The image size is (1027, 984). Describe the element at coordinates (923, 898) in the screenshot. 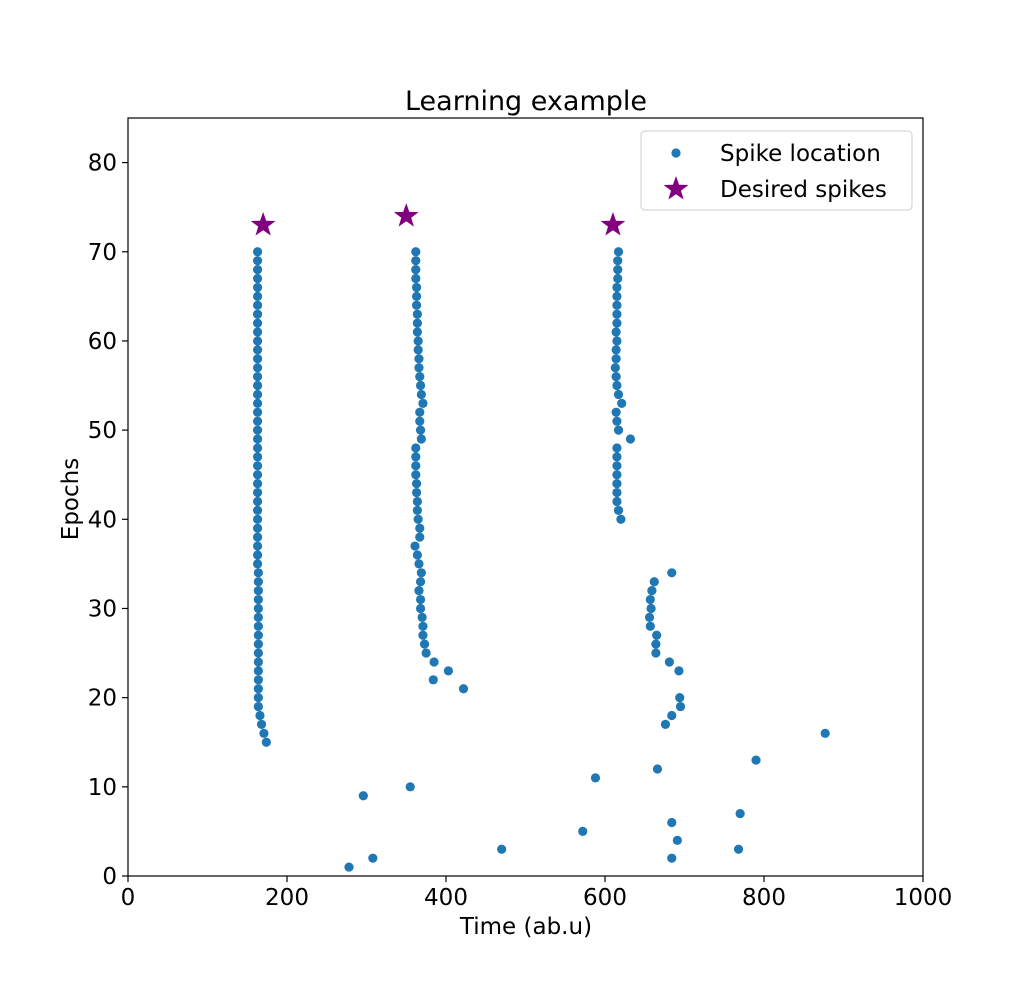

I see `x-tick-label: 1000` at that location.